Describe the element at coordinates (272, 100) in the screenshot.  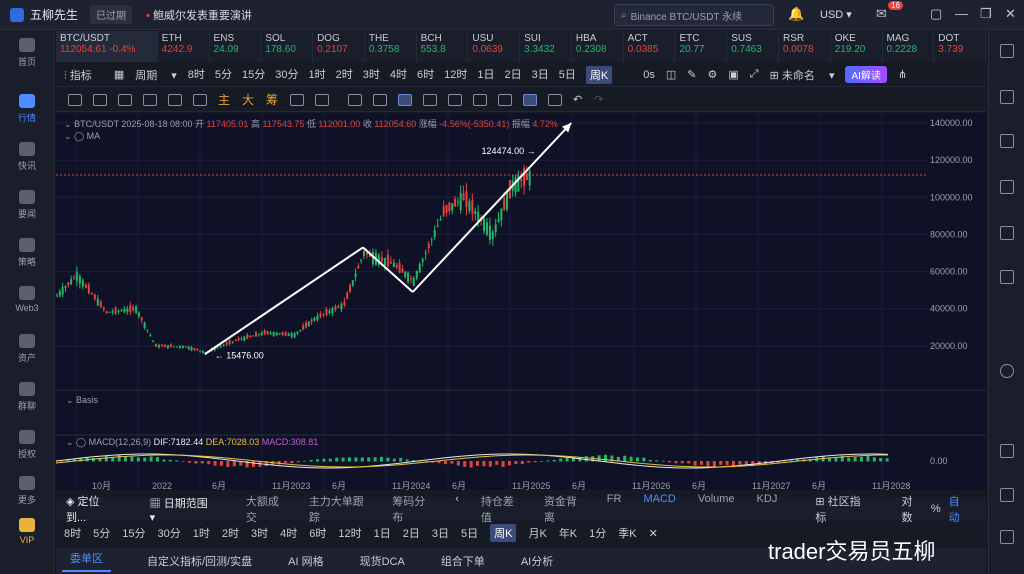
I see `chip-tool: 筹` at that location.